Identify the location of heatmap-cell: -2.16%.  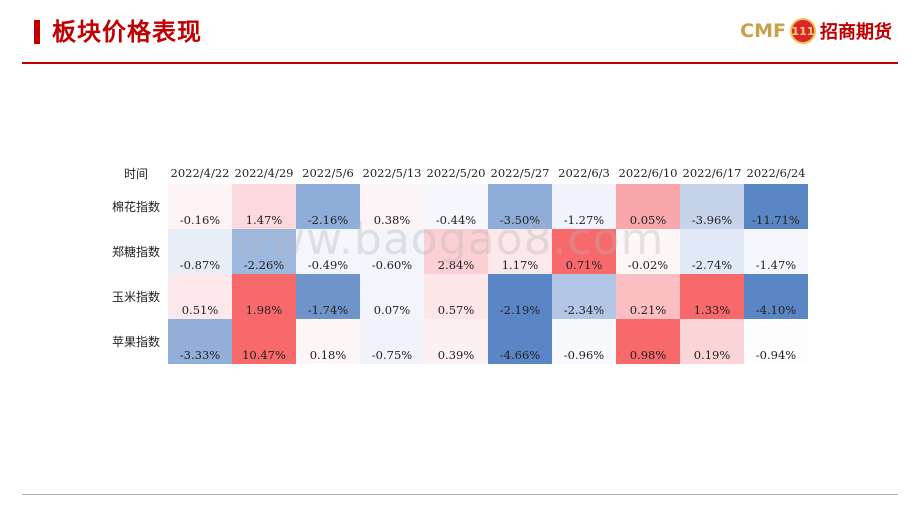
(328, 206).